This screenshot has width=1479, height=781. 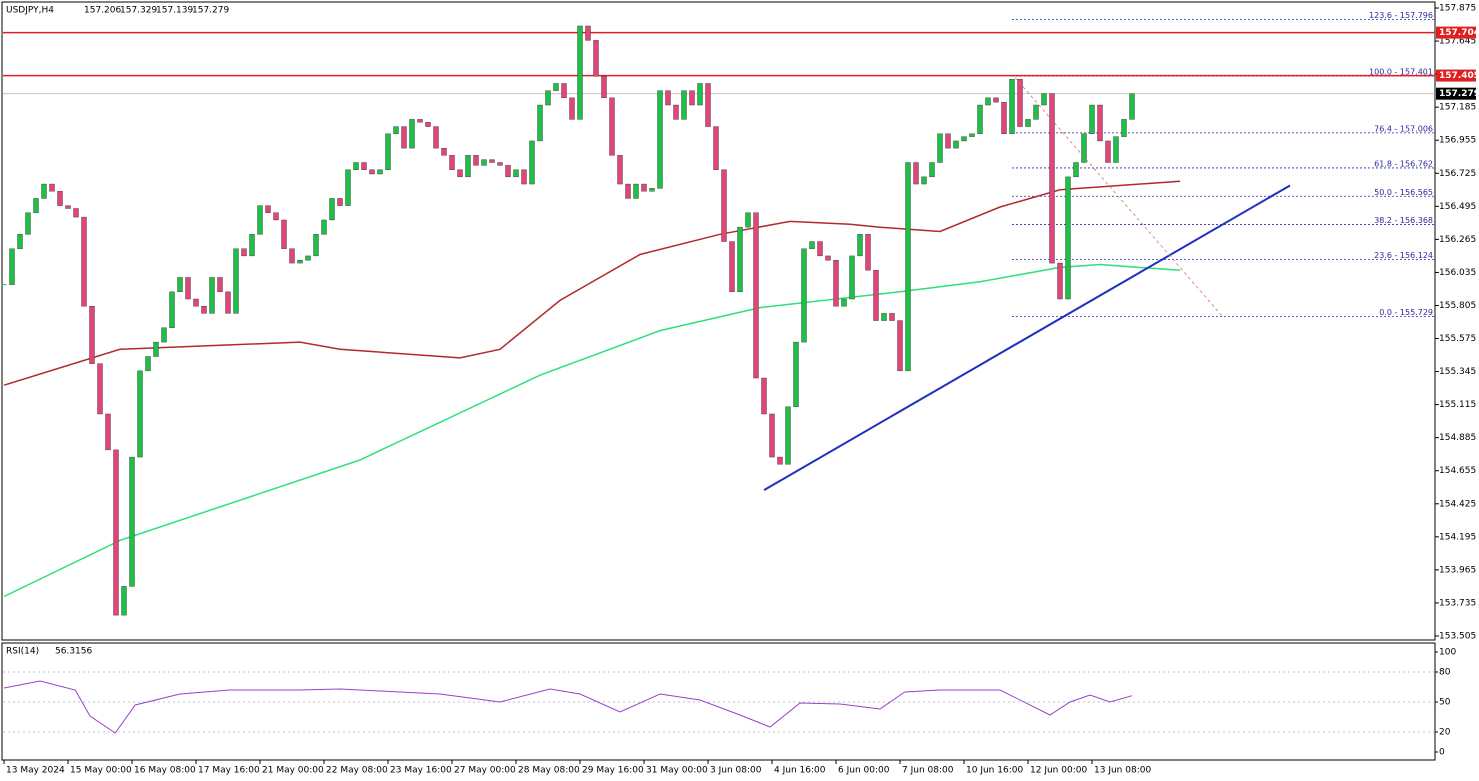 What do you see at coordinates (1457, 240) in the screenshot?
I see `y-tick-label: 156.265` at bounding box center [1457, 240].